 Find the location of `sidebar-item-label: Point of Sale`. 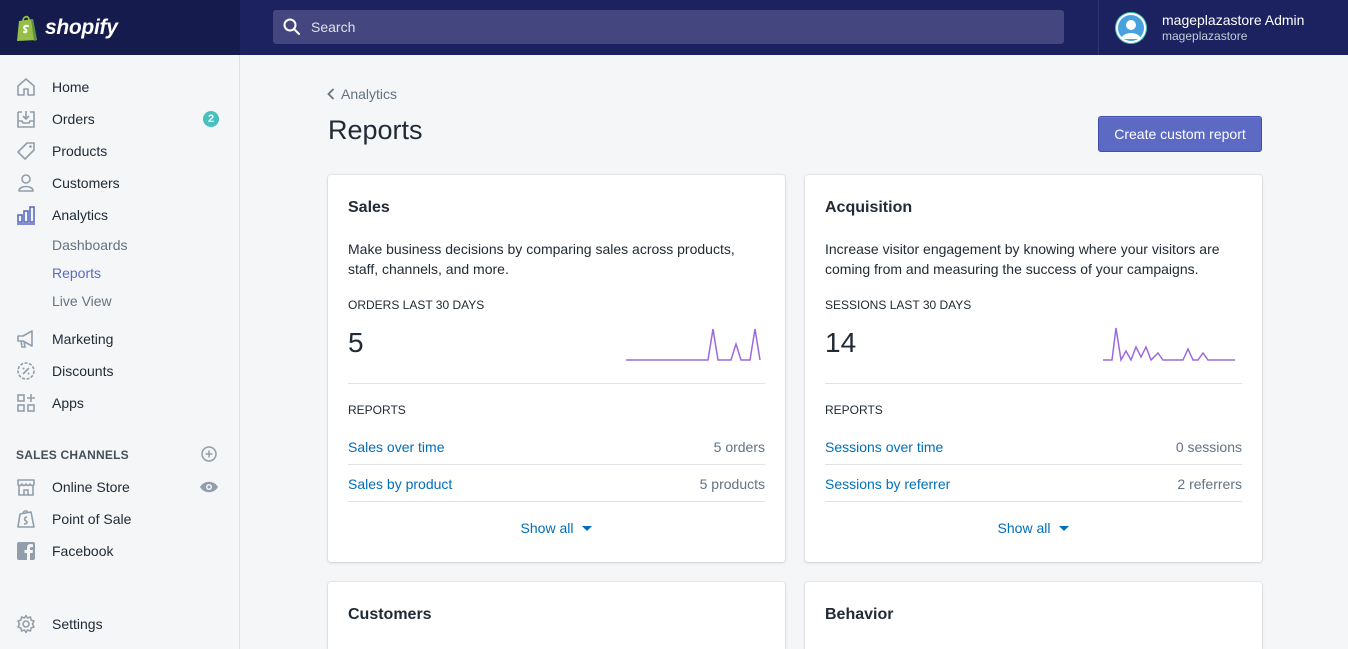

sidebar-item-label: Point of Sale is located at coordinates (92, 519).